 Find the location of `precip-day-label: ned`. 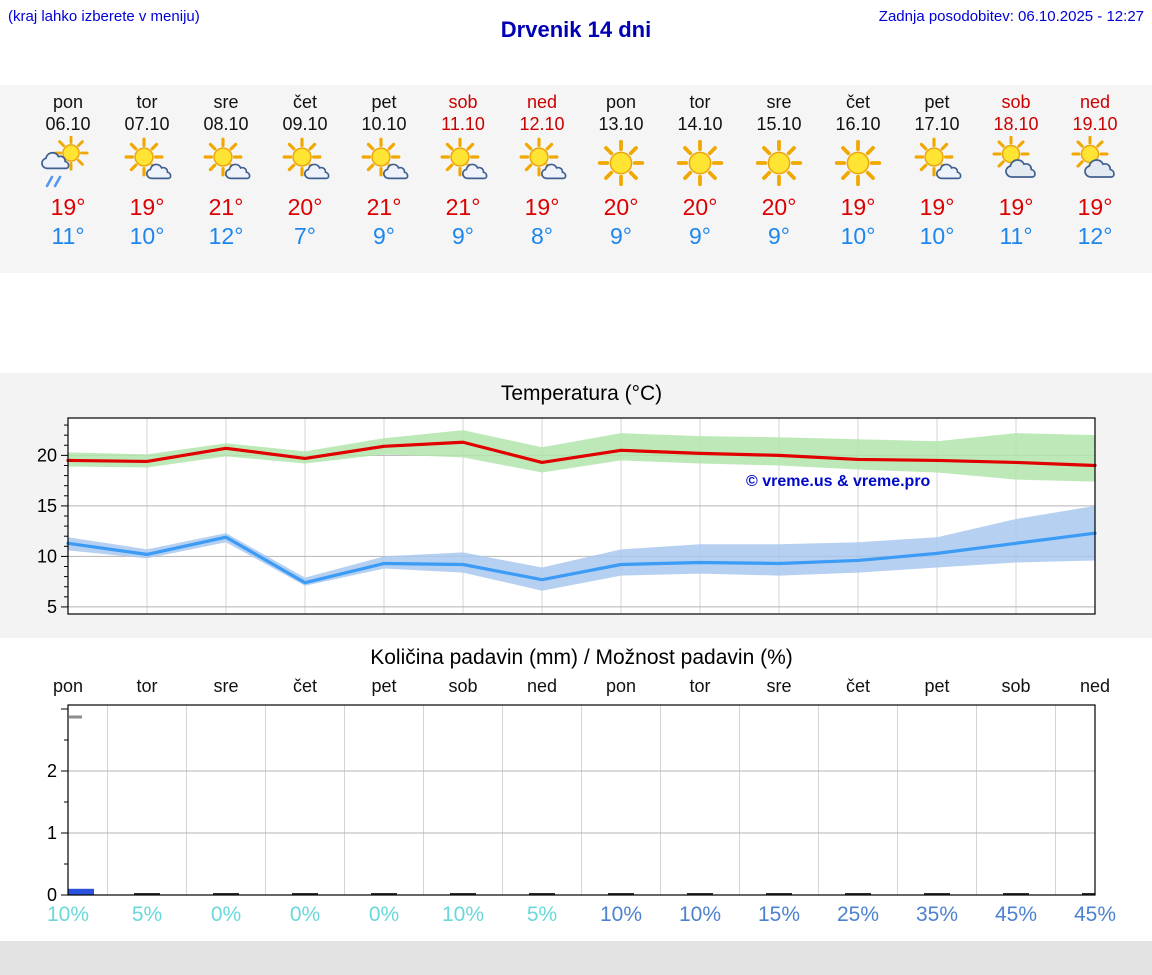

precip-day-label: ned is located at coordinates (1095, 686).